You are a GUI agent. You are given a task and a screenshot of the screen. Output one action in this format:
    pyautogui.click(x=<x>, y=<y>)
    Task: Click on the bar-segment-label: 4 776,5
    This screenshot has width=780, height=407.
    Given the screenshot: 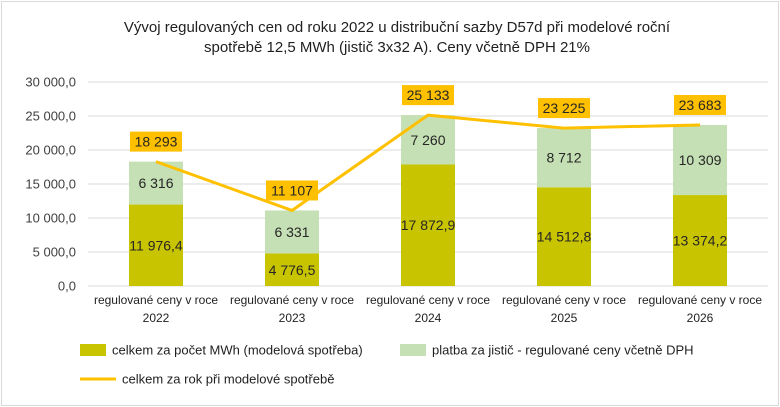 What is the action you would take?
    pyautogui.click(x=292, y=270)
    